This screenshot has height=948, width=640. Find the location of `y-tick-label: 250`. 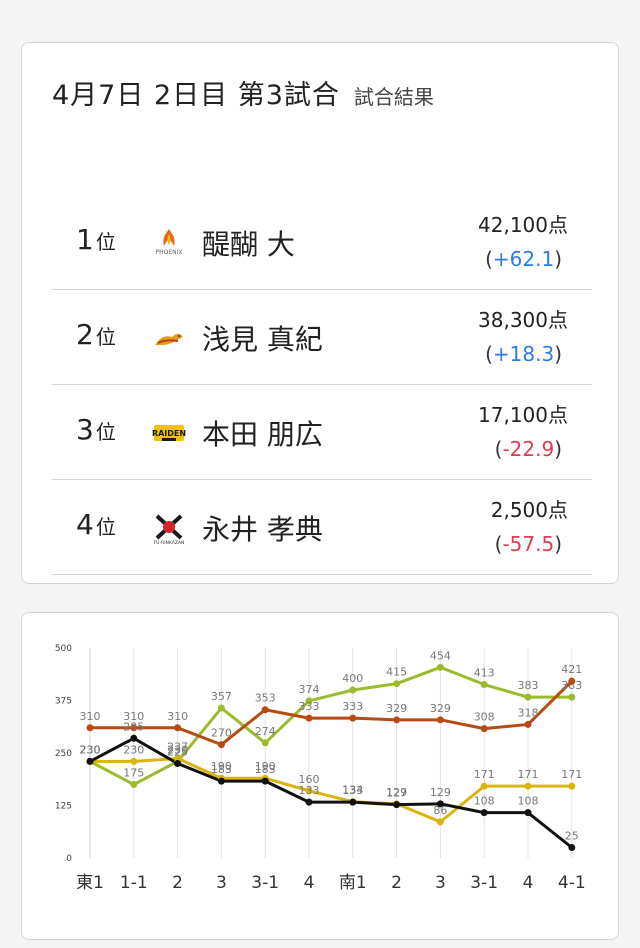

y-tick-label: 250 is located at coordinates (63, 754).